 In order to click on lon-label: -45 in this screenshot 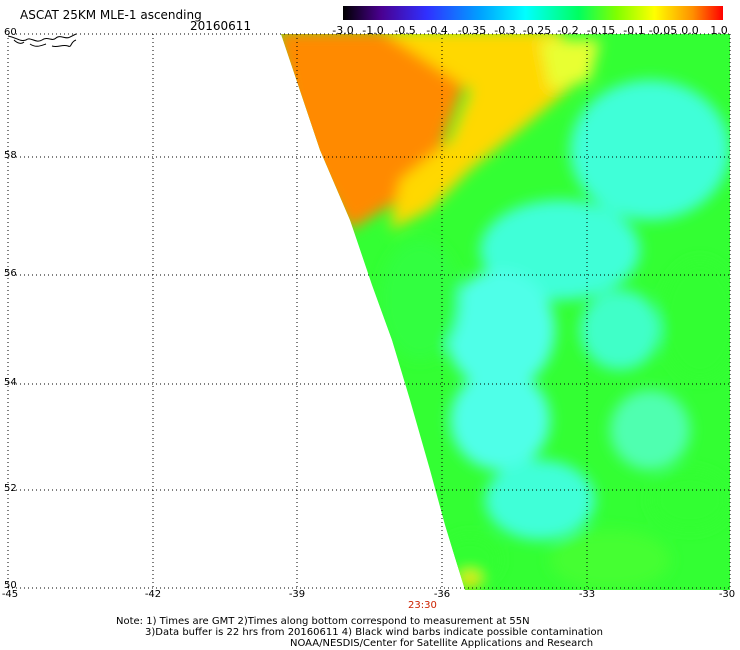, I will do `click(10, 594)`.